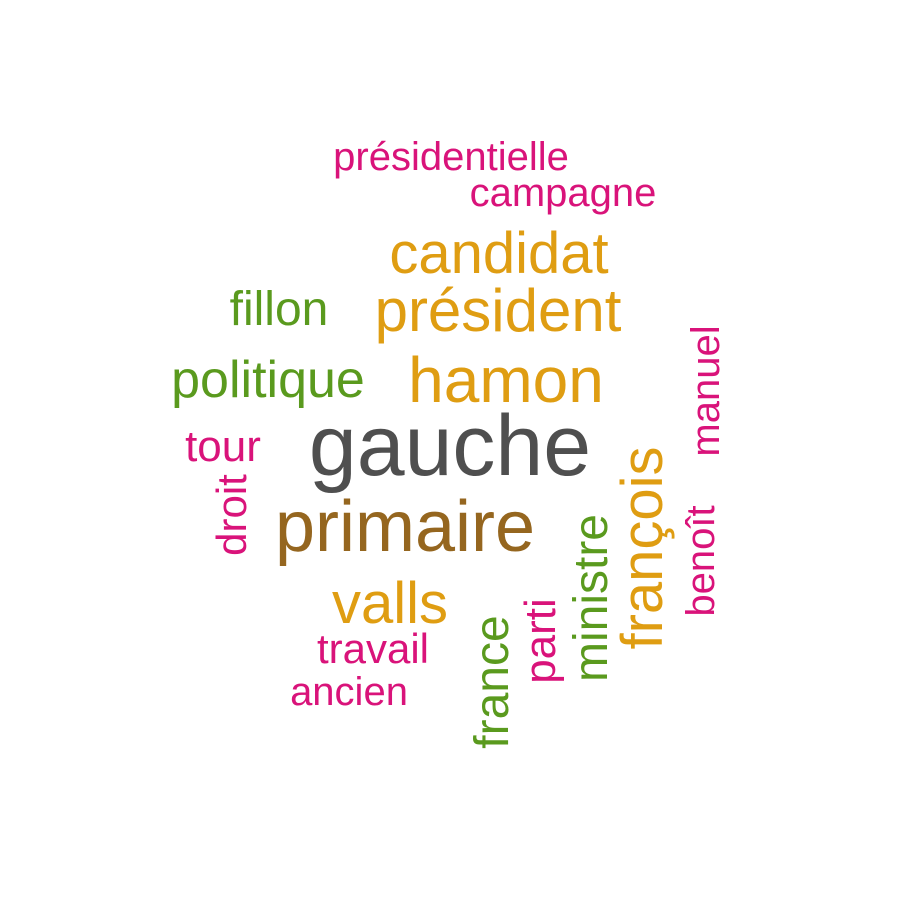 This screenshot has width=900, height=900. What do you see at coordinates (231, 515) in the screenshot?
I see `word-droit: droit` at bounding box center [231, 515].